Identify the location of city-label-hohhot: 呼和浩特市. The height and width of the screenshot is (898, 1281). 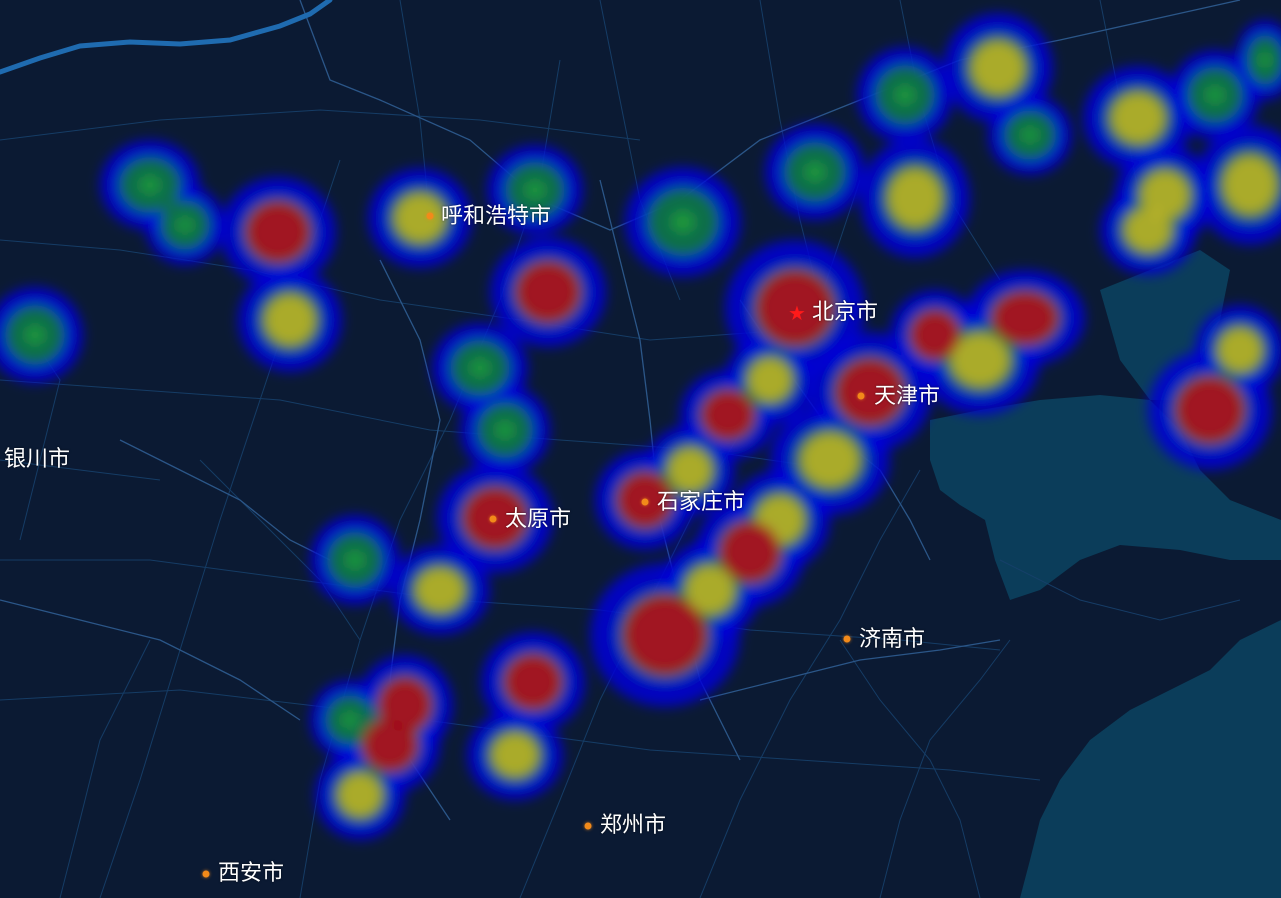
(496, 216).